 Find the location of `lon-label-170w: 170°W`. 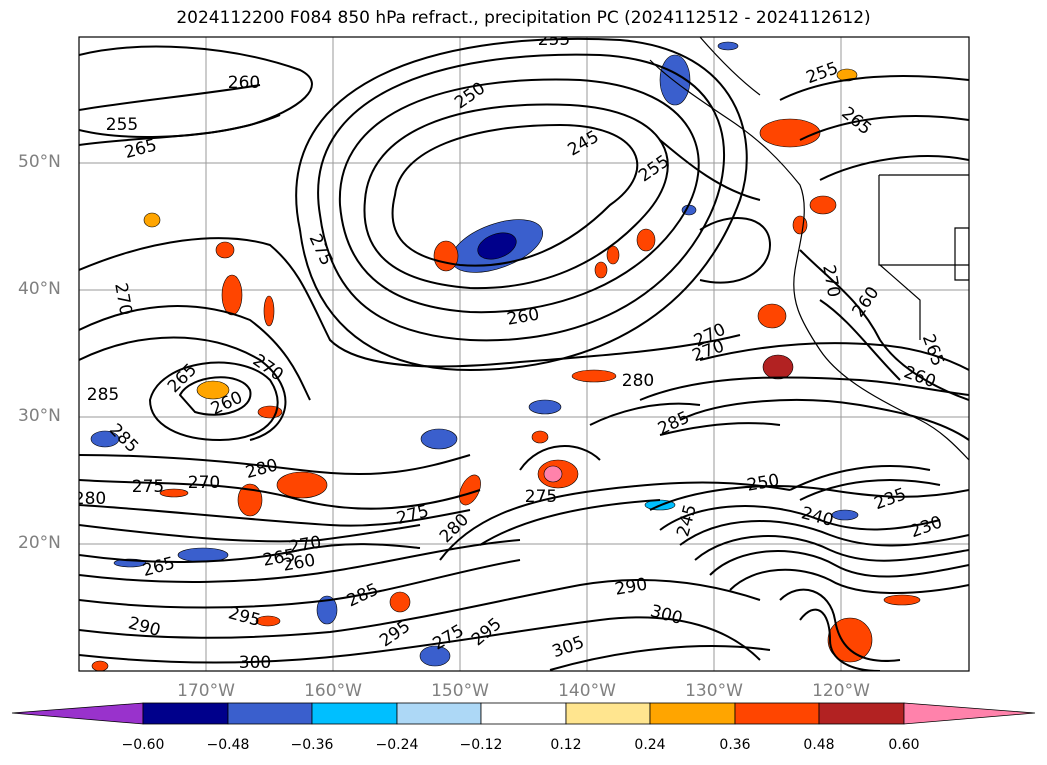

lon-label-170w: 170°W is located at coordinates (206, 691).